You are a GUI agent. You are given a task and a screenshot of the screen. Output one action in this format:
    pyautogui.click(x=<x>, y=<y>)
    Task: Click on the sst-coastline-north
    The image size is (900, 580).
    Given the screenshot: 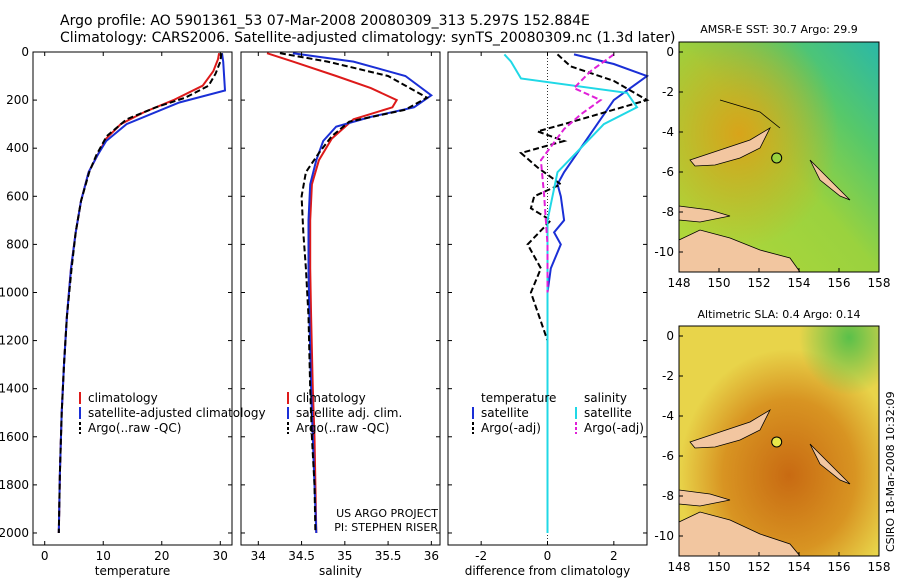 What is the action you would take?
    pyautogui.click(x=750, y=114)
    